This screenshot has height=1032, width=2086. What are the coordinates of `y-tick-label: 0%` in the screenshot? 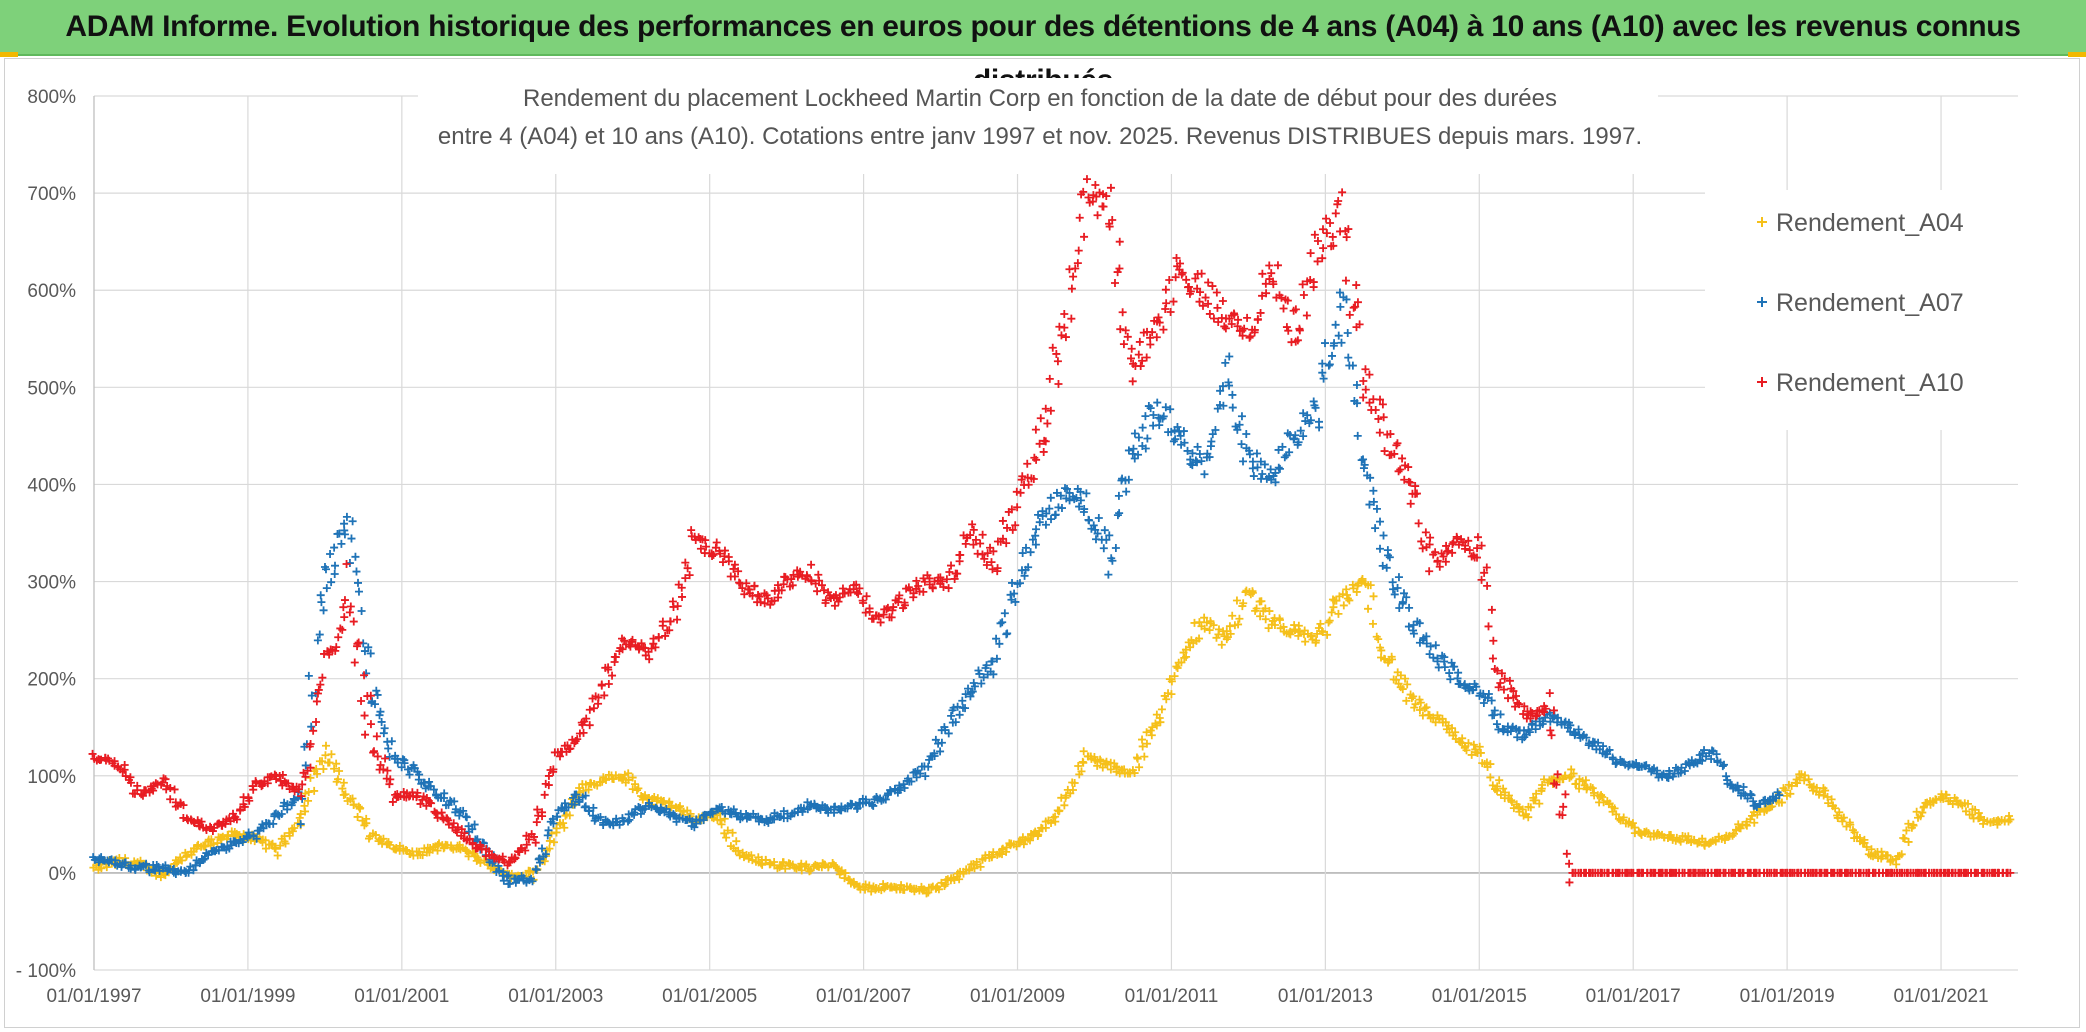 It's located at (63, 874).